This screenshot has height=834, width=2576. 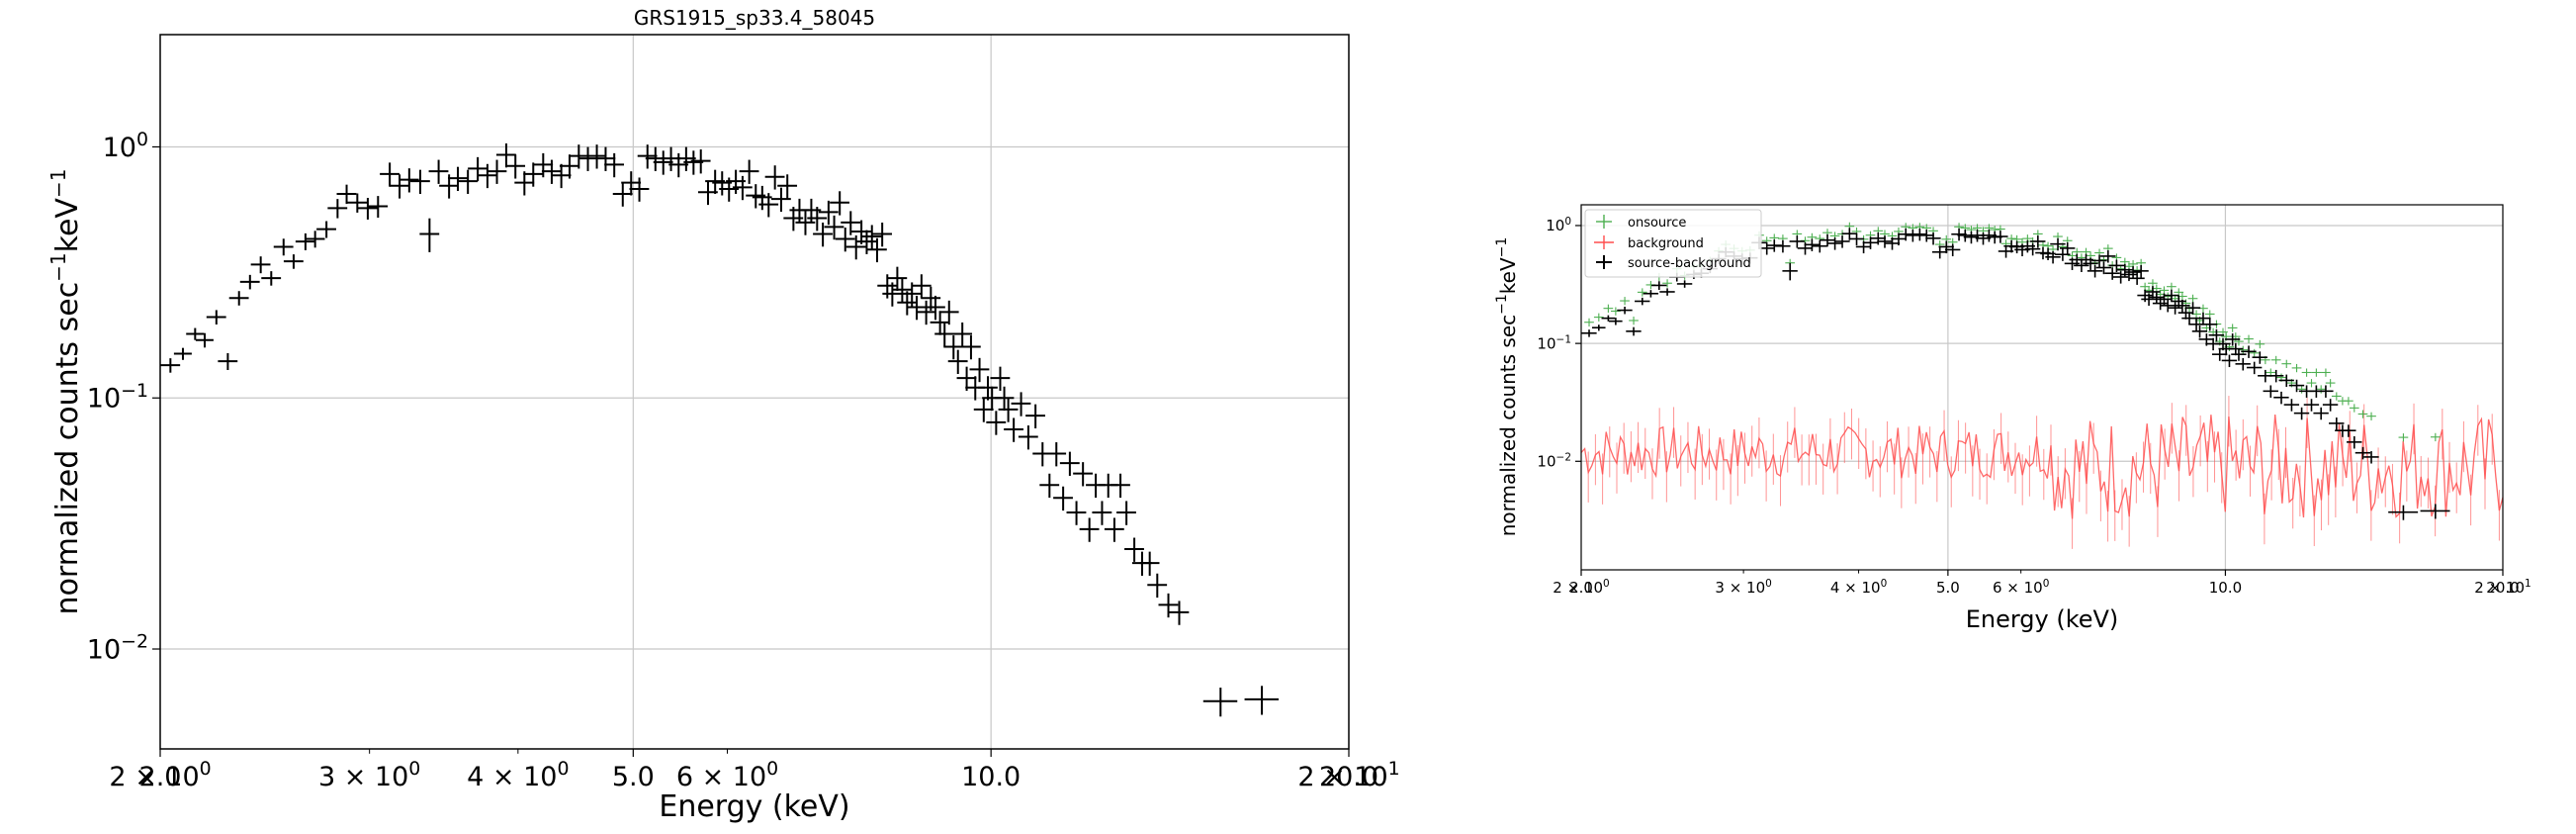 What do you see at coordinates (65, 392) in the screenshot?
I see `y-axis-label: normalized counts sec−1keV−1` at bounding box center [65, 392].